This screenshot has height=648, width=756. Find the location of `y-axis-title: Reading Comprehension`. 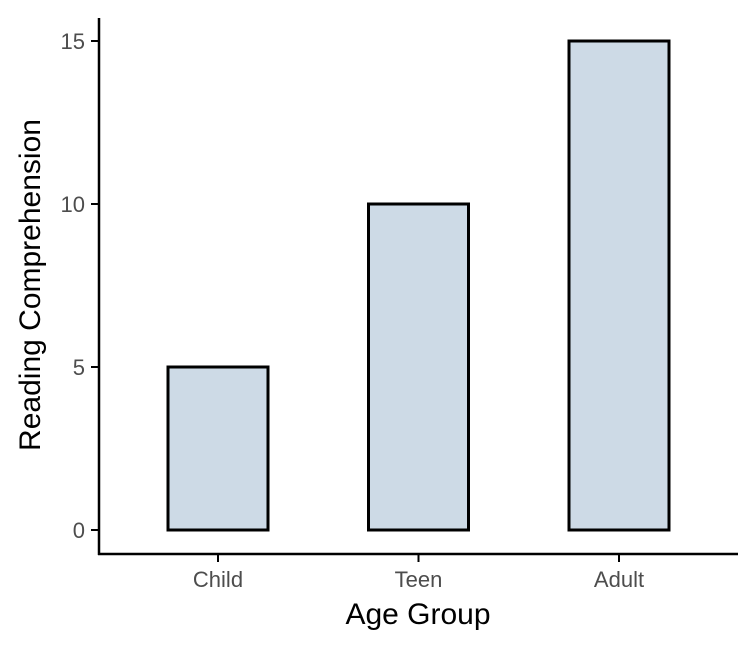

y-axis-title: Reading Comprehension is located at coordinates (30, 285).